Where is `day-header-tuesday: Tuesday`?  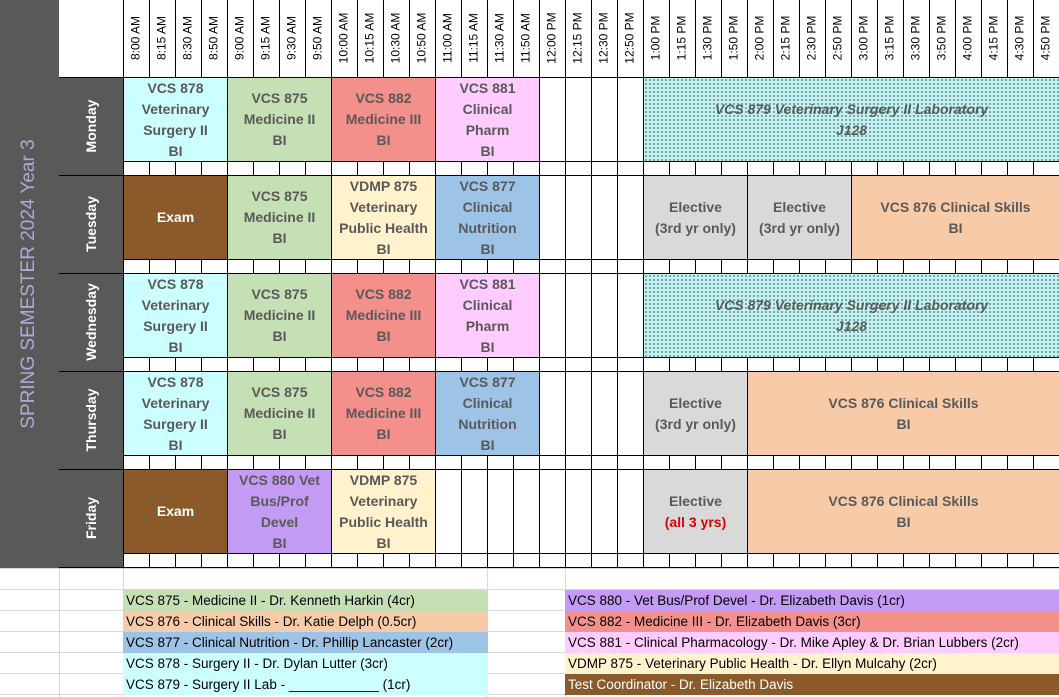
day-header-tuesday: Tuesday is located at coordinates (91, 224).